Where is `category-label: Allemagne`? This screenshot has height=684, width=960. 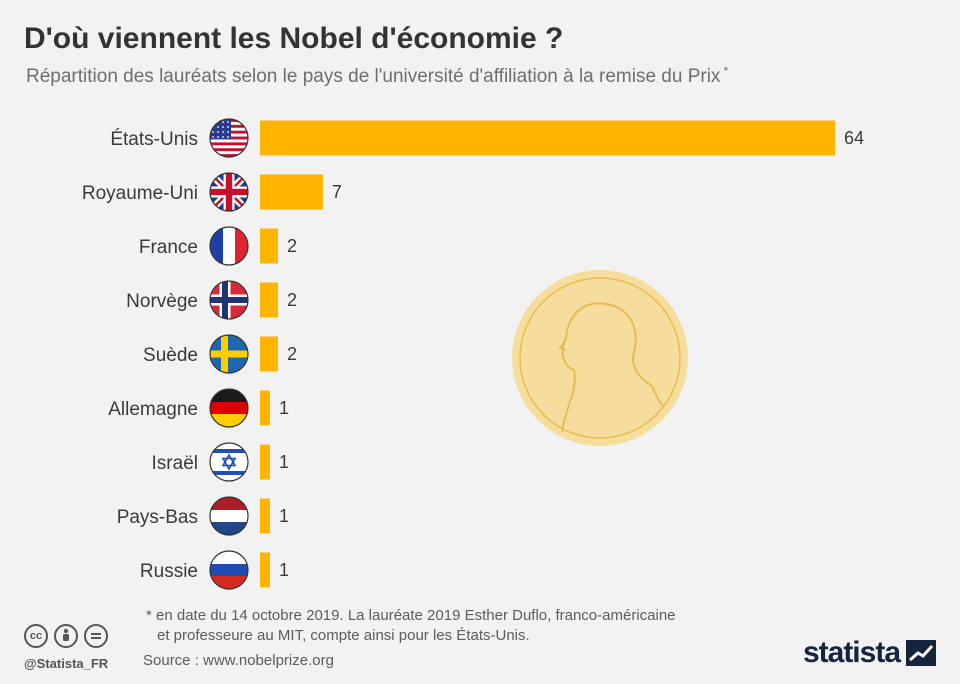
category-label: Allemagne is located at coordinates (153, 409).